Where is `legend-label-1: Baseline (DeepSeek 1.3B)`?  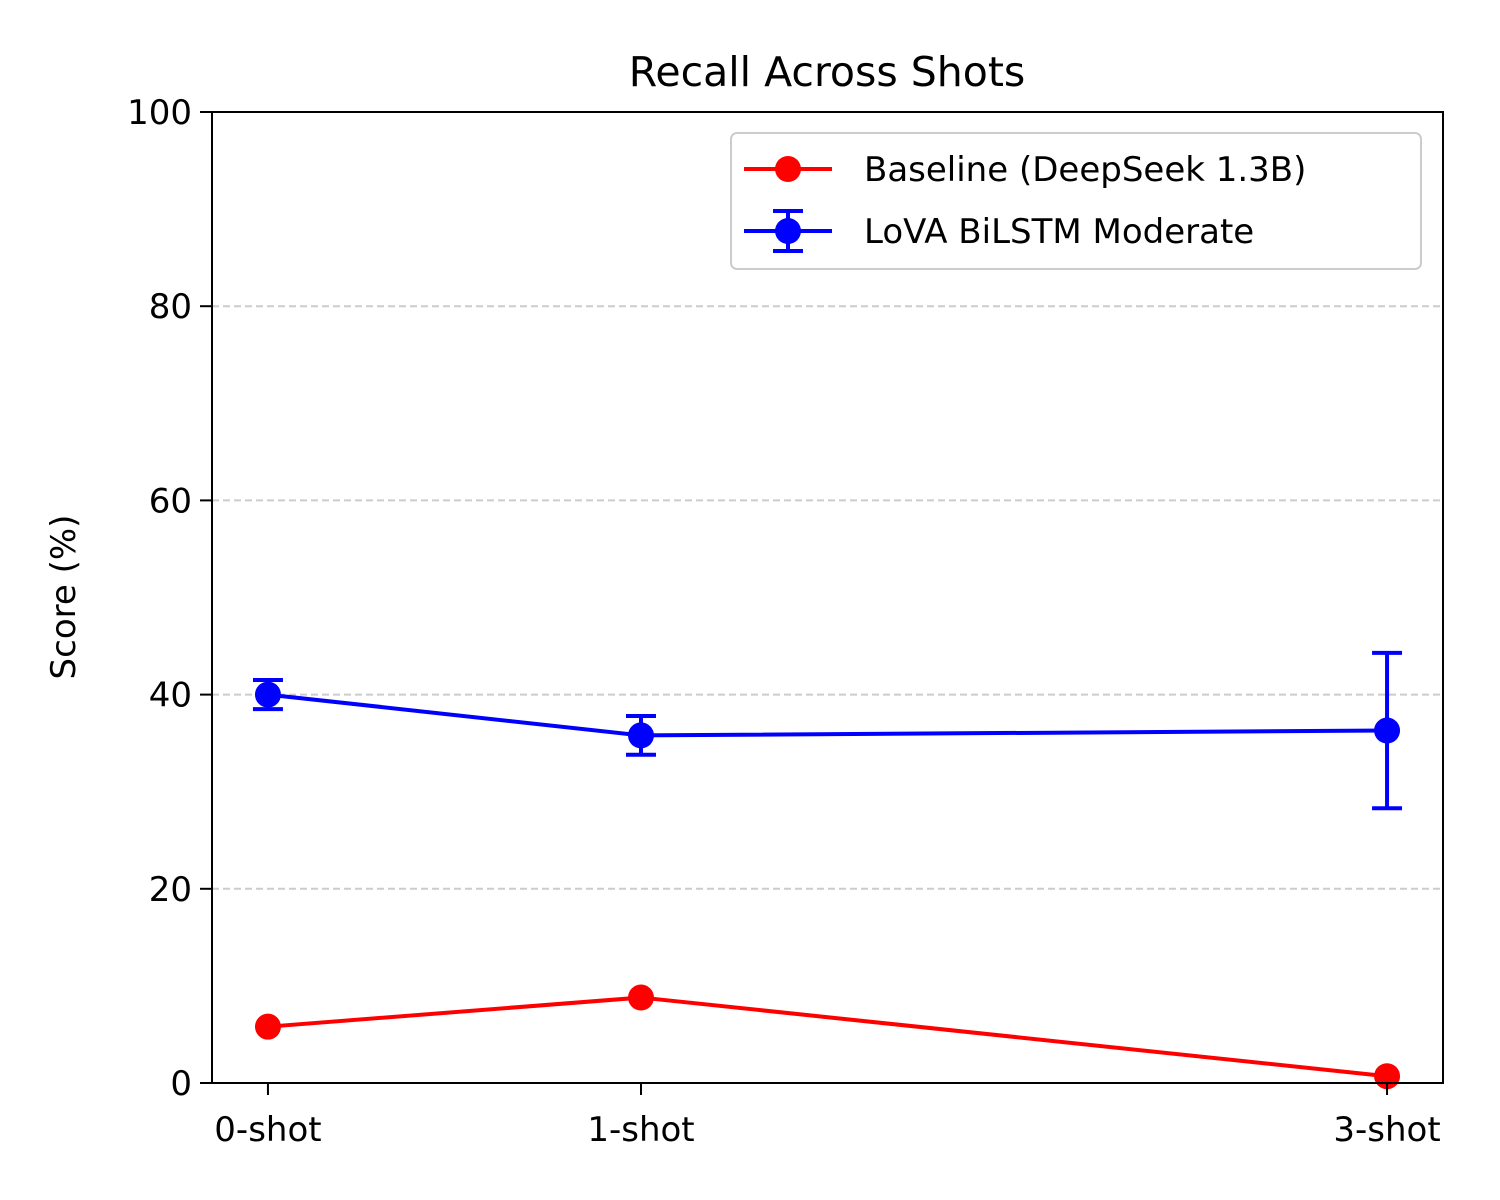
legend-label-1: Baseline (DeepSeek 1.3B) is located at coordinates (1085, 170).